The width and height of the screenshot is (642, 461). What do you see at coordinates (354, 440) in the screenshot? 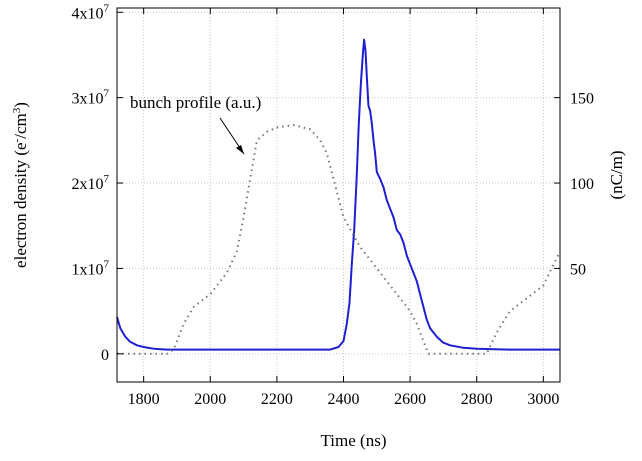
I see `x-axis-title: Time (ns)` at bounding box center [354, 440].